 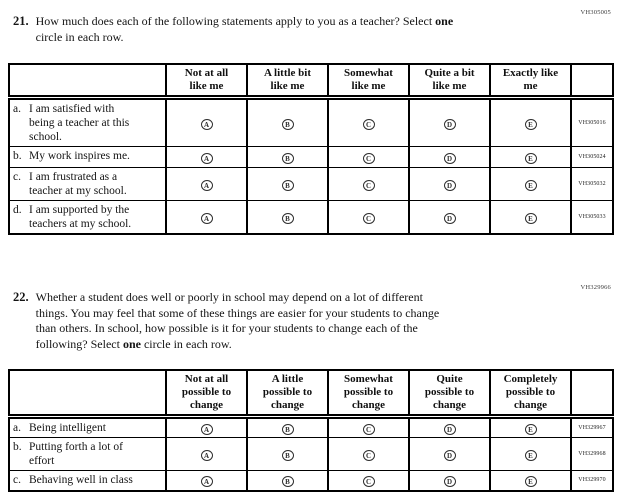 What do you see at coordinates (592, 480) in the screenshot?
I see `item-code: VH329970` at bounding box center [592, 480].